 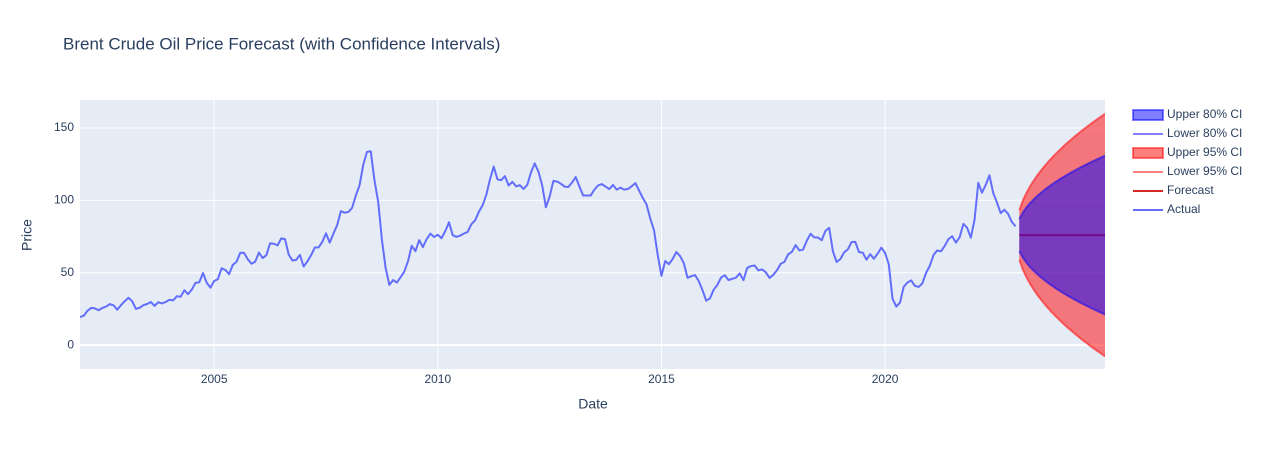 I want to click on legend-label: Upper 95% CI, so click(x=1204, y=152).